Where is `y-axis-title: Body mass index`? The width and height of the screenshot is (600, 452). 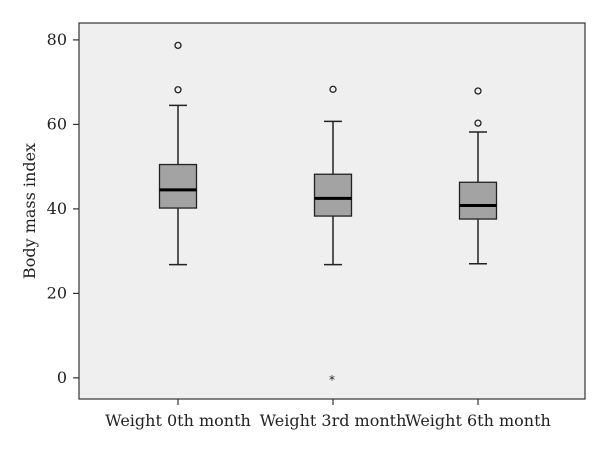 y-axis-title: Body mass index is located at coordinates (29, 211).